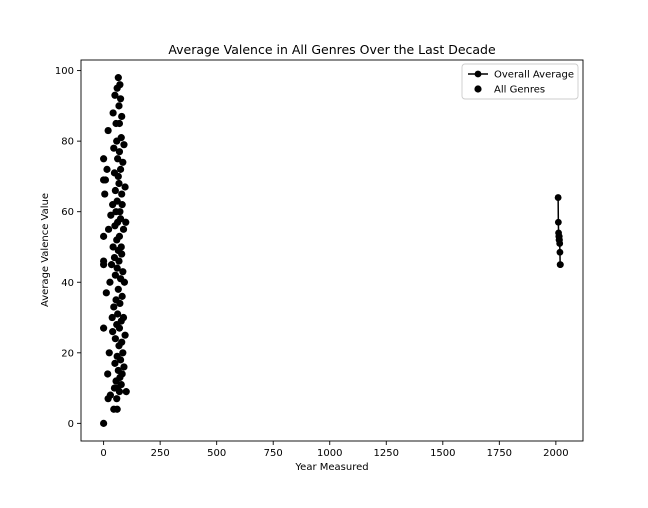 The width and height of the screenshot is (648, 508). What do you see at coordinates (534, 75) in the screenshot?
I see `legend-label: Overall Average` at bounding box center [534, 75].